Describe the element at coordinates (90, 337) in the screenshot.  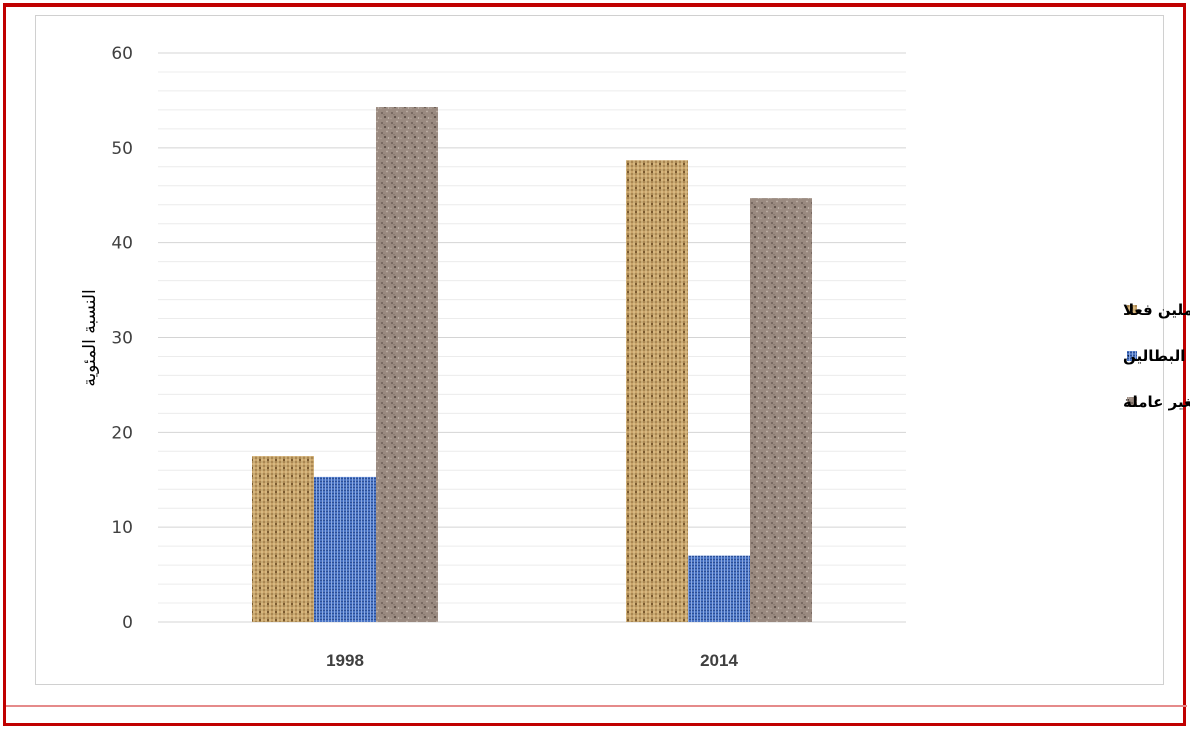
I see `y-axis-label: النسبة المئوية` at that location.